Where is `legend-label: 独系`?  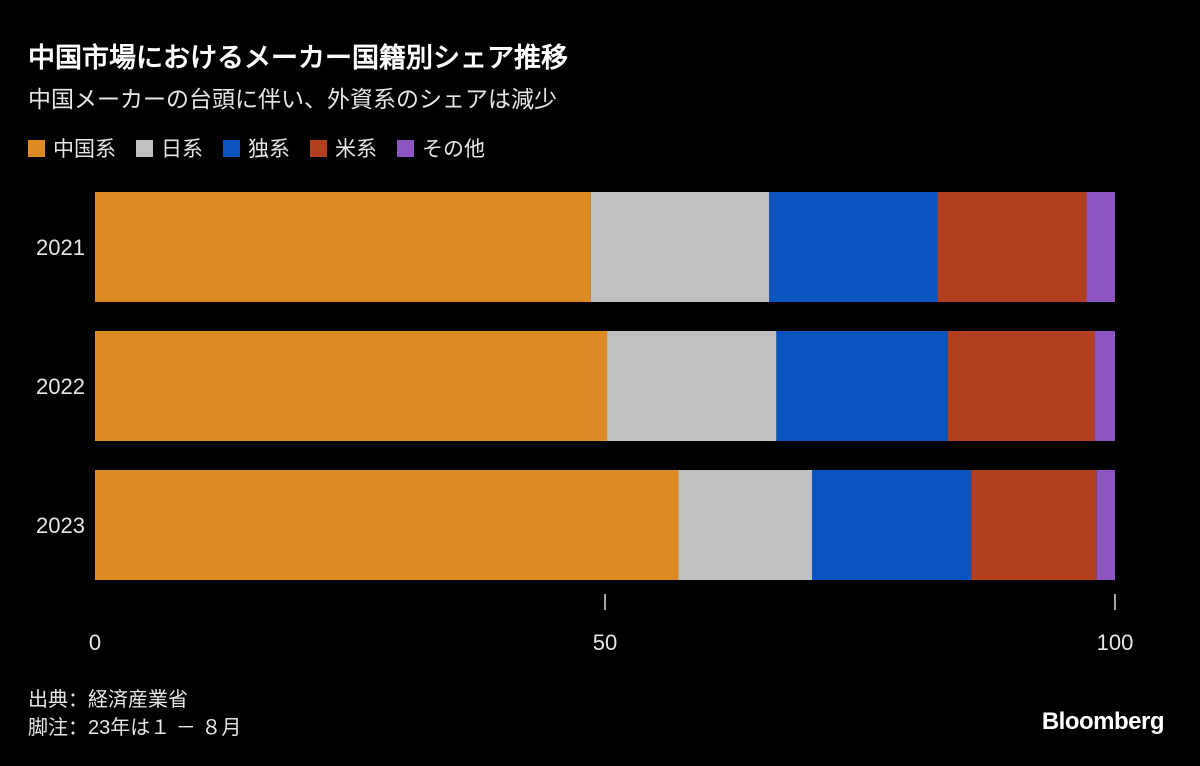
legend-label: 独系 is located at coordinates (269, 149).